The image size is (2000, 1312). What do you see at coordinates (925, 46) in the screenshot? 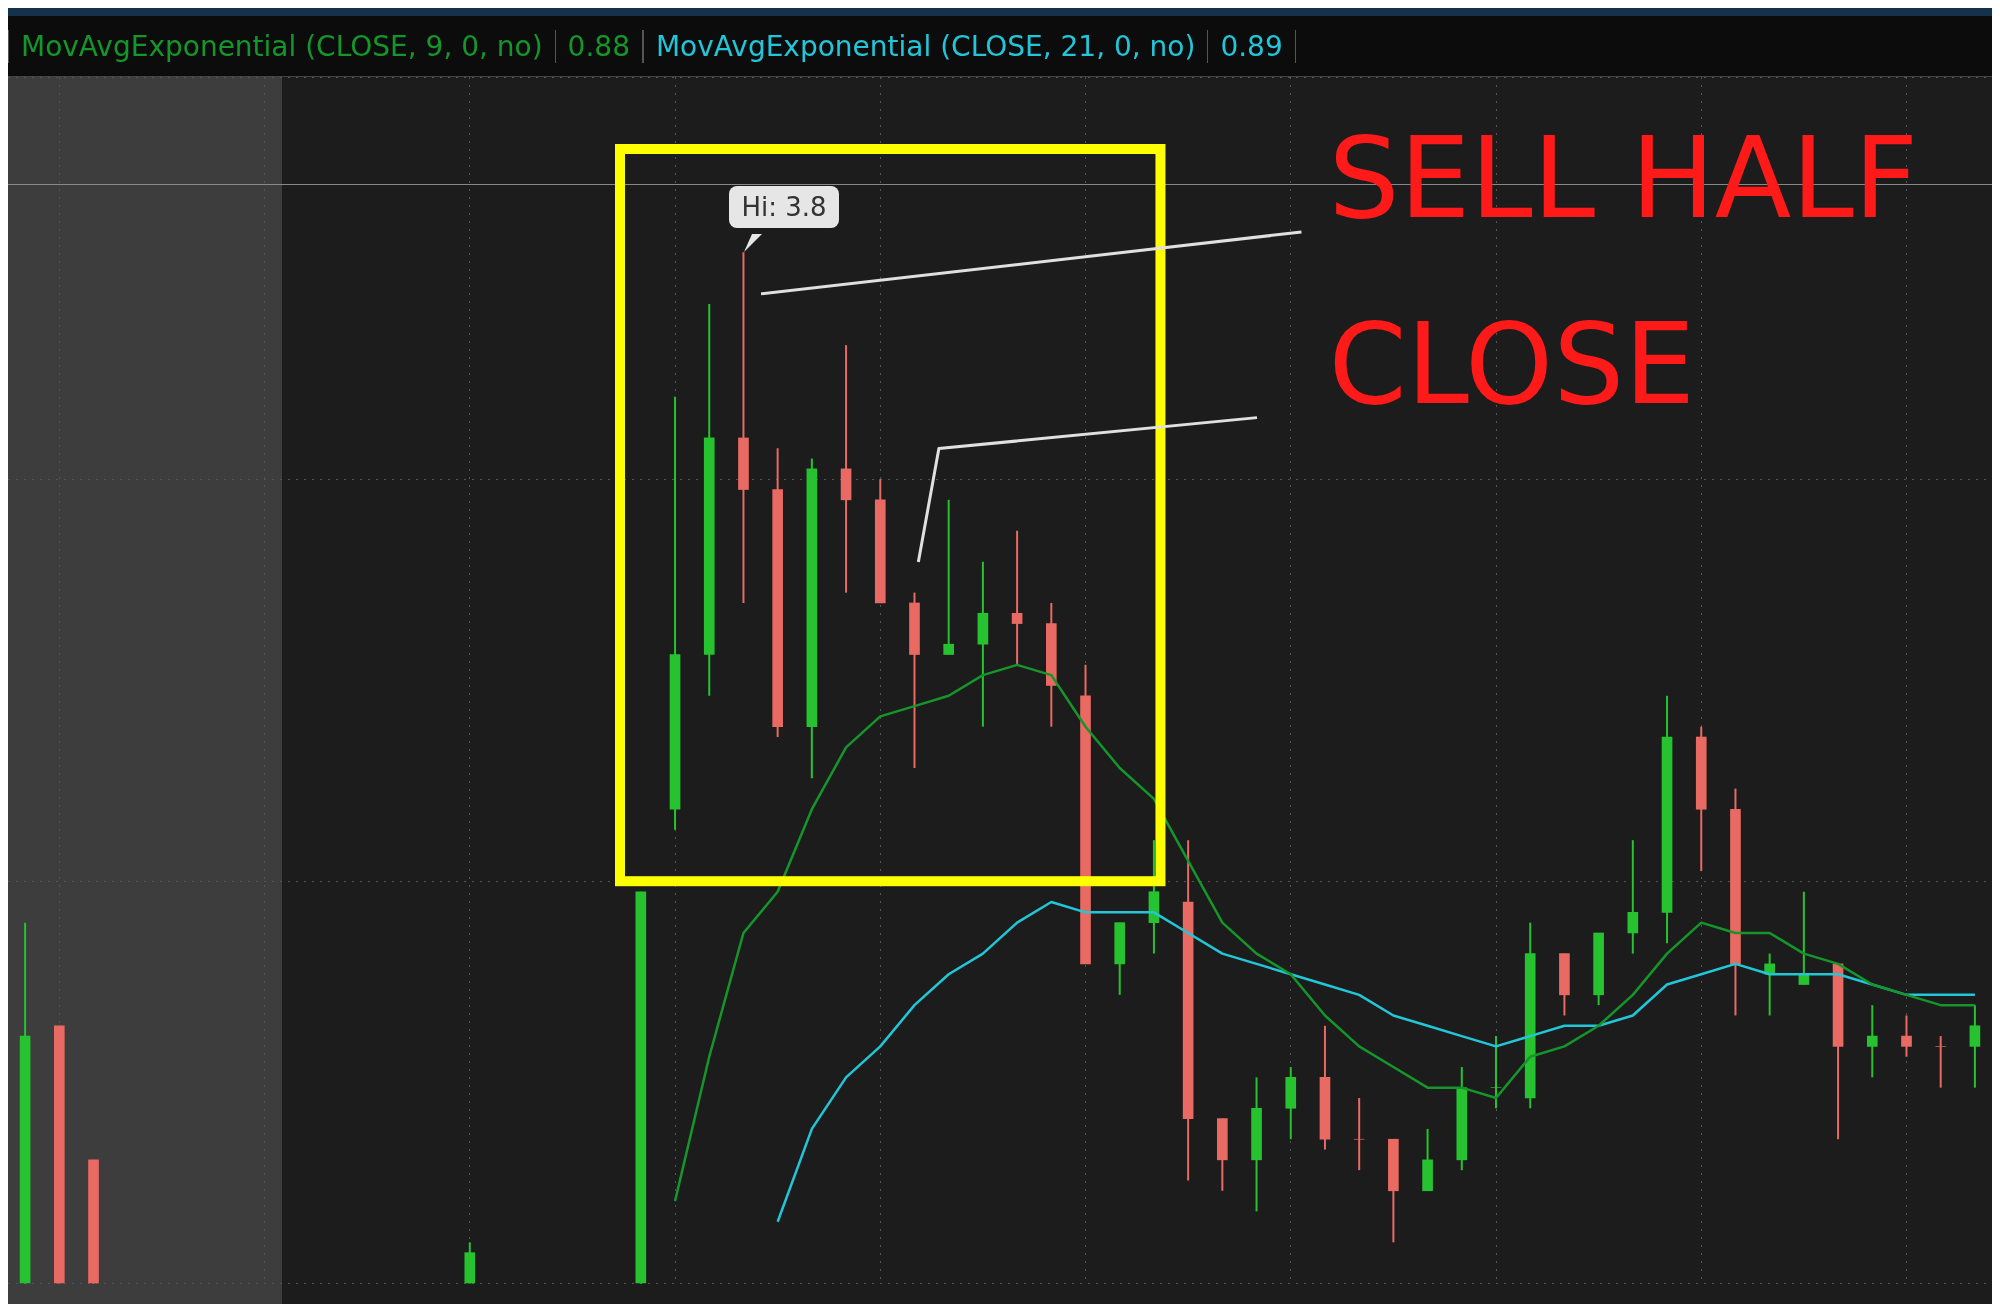
I see `text: MovAvgExponential (CLOSE, 21, 0, no)` at bounding box center [925, 46].